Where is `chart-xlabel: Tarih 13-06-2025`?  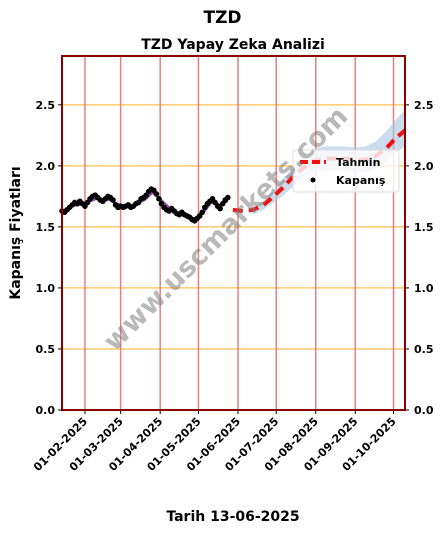 chart-xlabel: Tarih 13-06-2025 is located at coordinates (232, 517).